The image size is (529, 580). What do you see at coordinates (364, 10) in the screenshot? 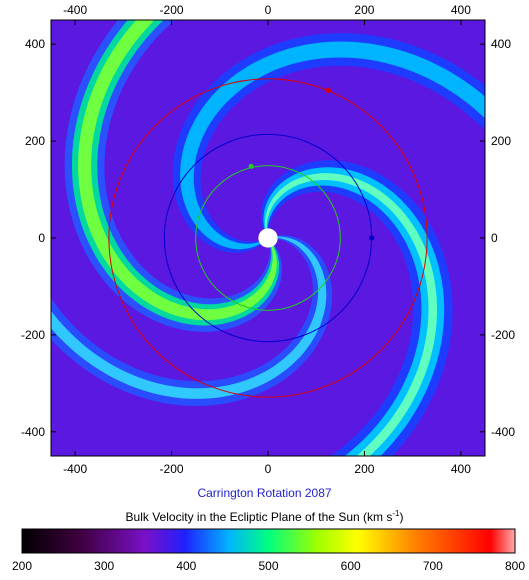
I see `x-tick-label-top: 200` at bounding box center [364, 10].